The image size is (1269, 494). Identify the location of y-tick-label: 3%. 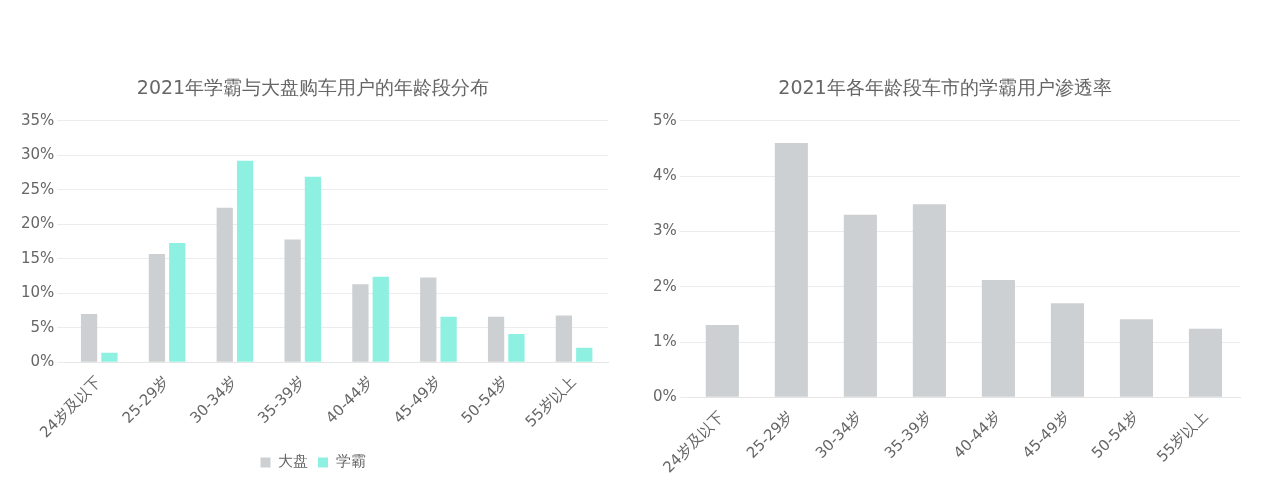
(665, 230).